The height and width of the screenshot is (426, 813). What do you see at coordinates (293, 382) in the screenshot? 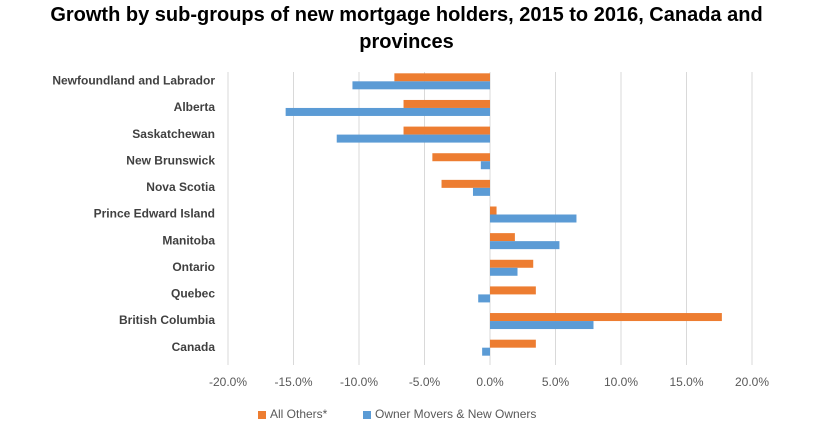
I see `x-tick-label: -15.0%` at bounding box center [293, 382].